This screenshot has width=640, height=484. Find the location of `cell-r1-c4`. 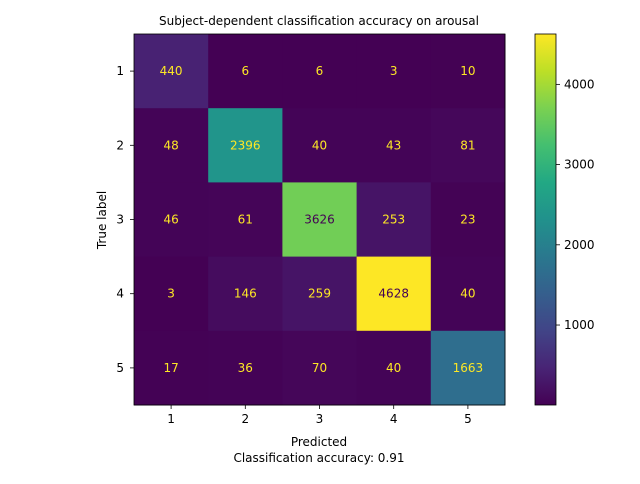

cell-r1-c4 is located at coordinates (394, 71).